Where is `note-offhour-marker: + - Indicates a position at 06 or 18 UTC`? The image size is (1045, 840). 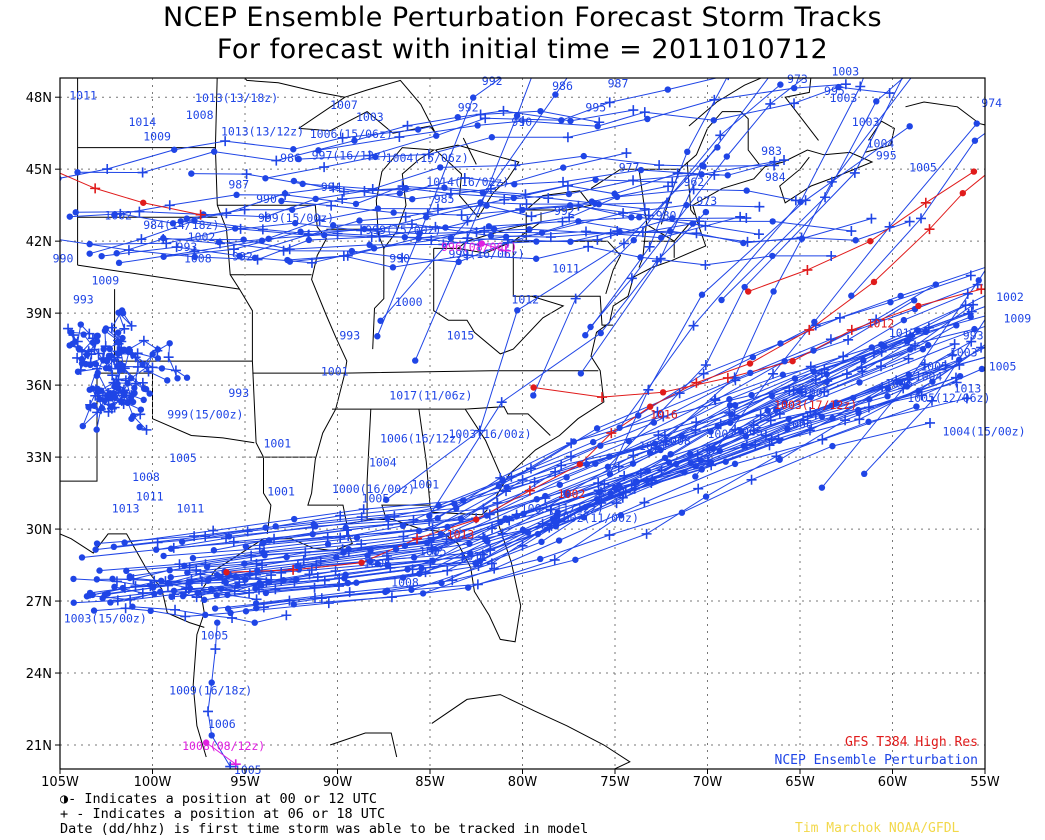 note-offhour-marker: + - Indicates a position at 06 or 18 UTC is located at coordinates (223, 814).